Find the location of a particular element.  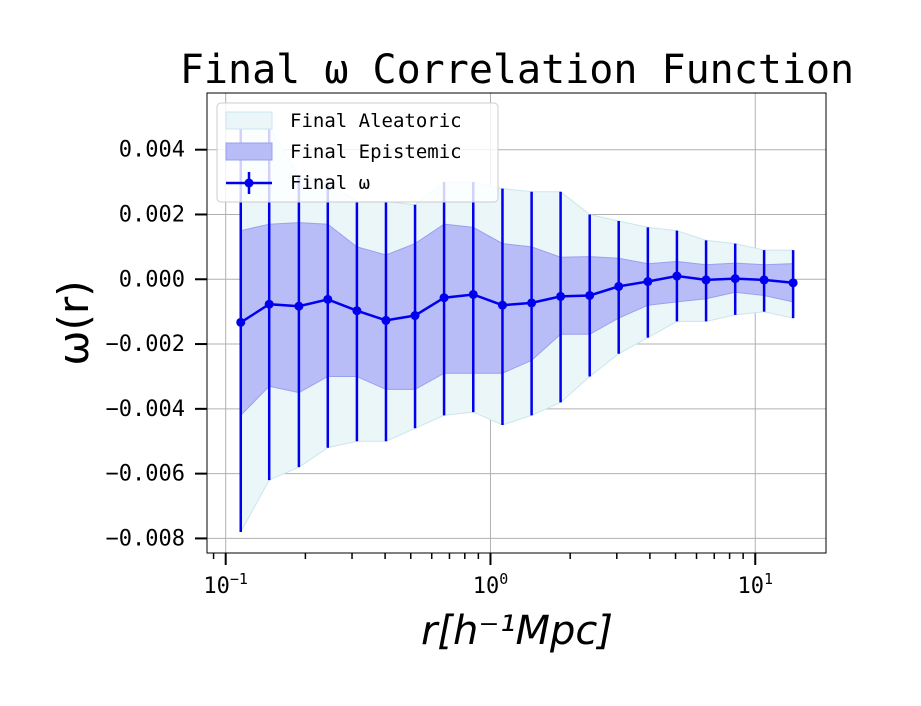

legend-box is located at coordinates (357, 152).